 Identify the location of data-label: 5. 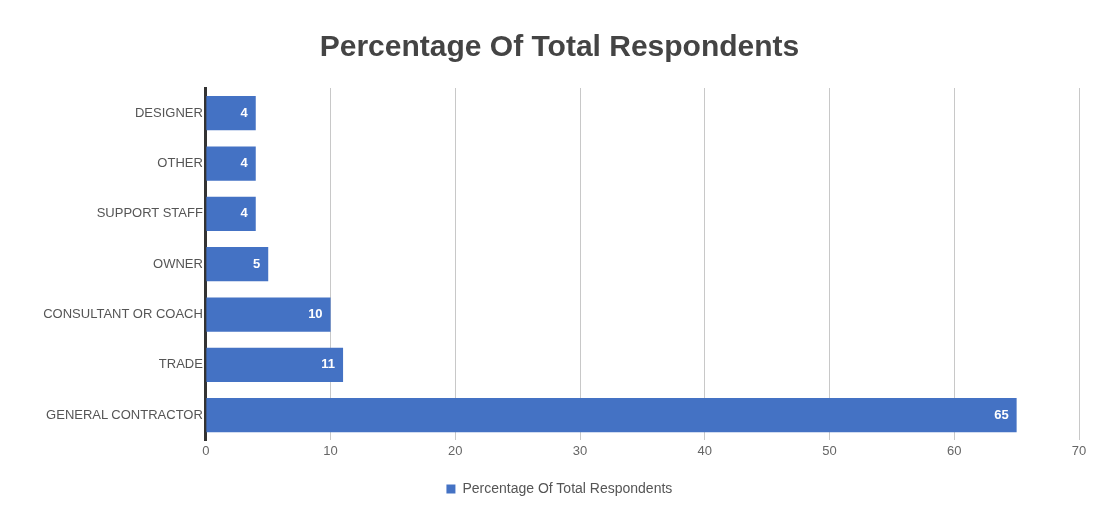
(256, 263).